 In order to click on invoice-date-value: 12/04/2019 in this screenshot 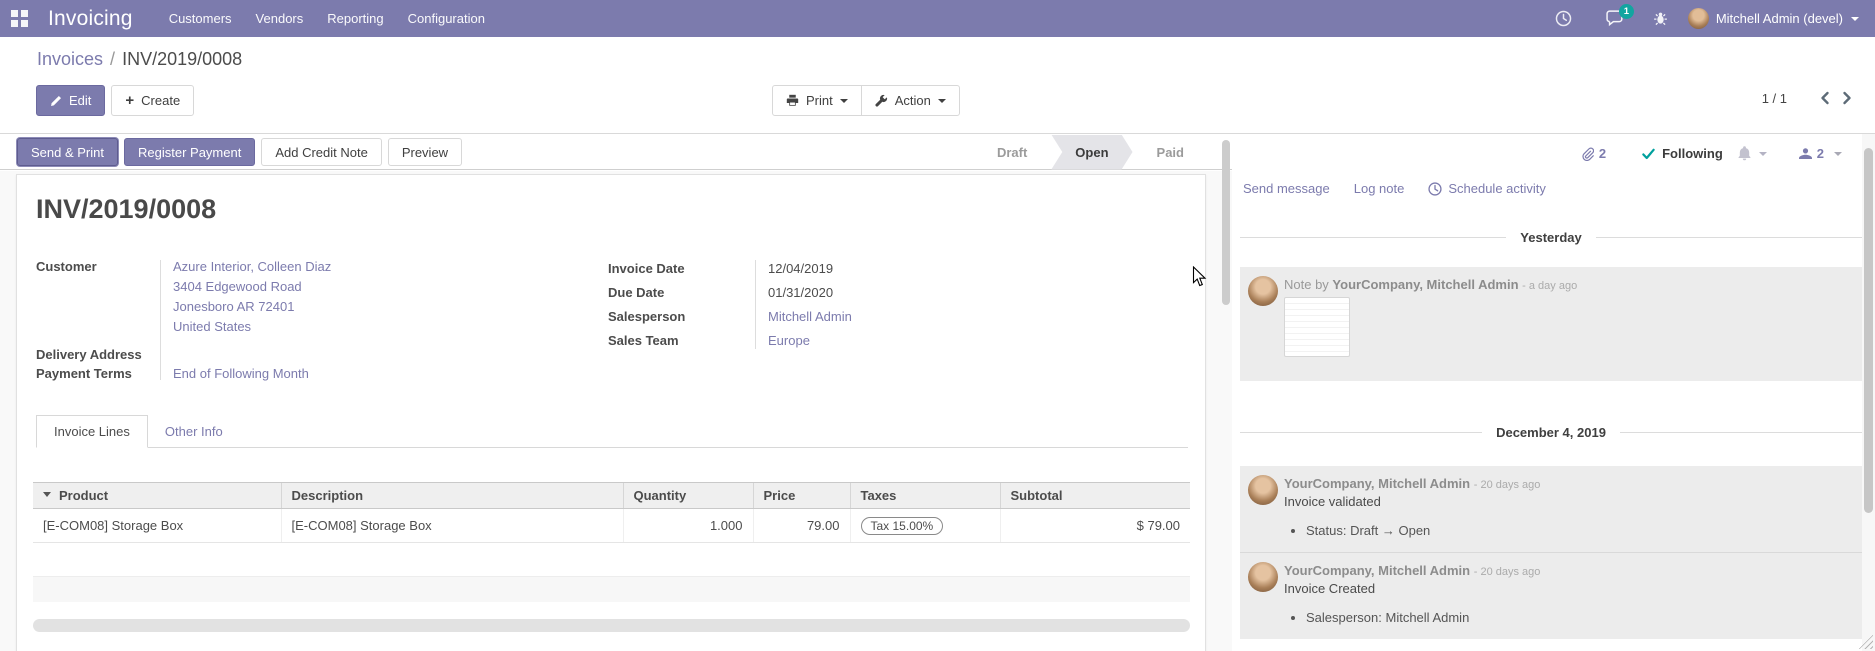, I will do `click(801, 268)`.